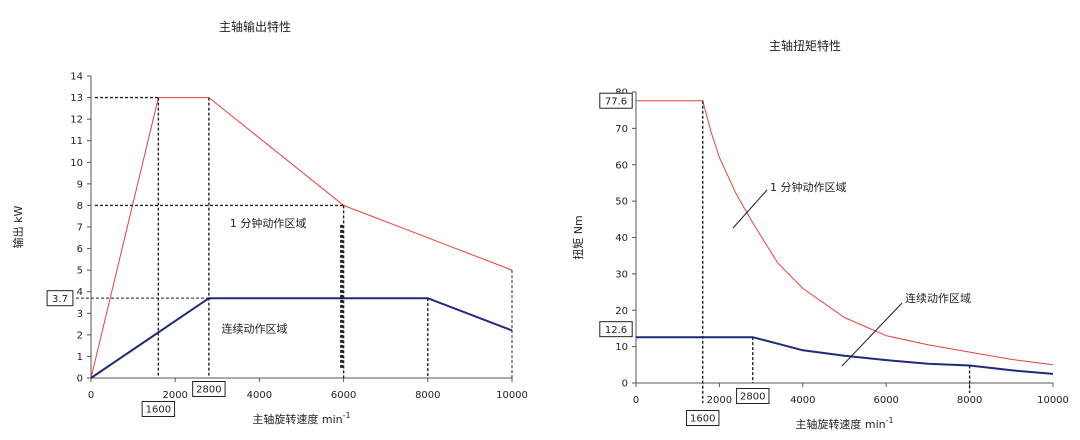 This screenshot has width=1080, height=440. I want to click on y-tick-label: 14, so click(76, 77).